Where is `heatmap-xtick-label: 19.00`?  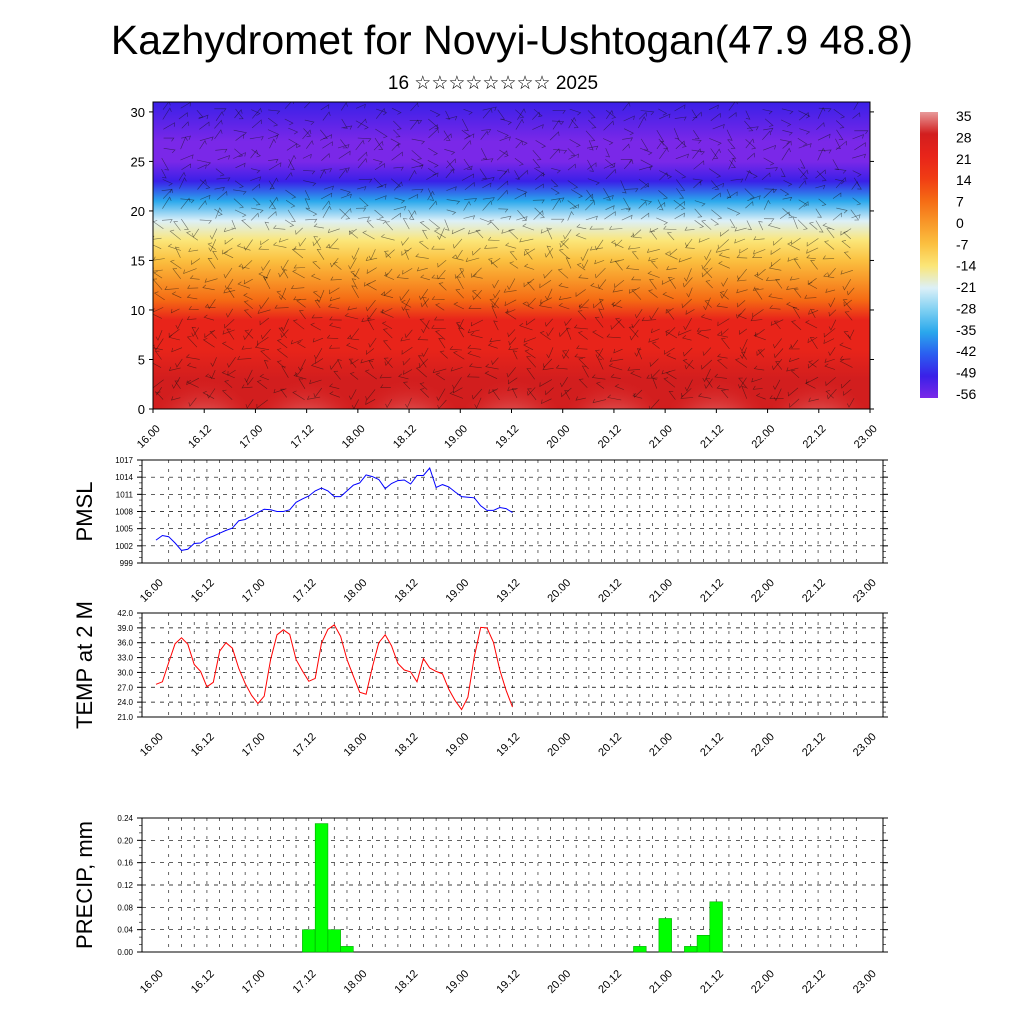 heatmap-xtick-label: 19.00 is located at coordinates (456, 437).